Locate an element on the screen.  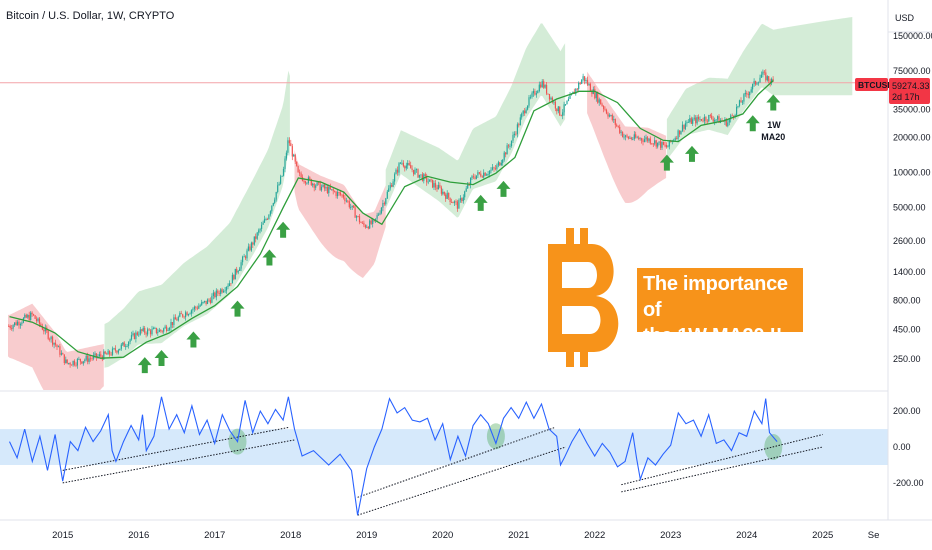
price-tick-label: 10000.00 is located at coordinates (912, 173).